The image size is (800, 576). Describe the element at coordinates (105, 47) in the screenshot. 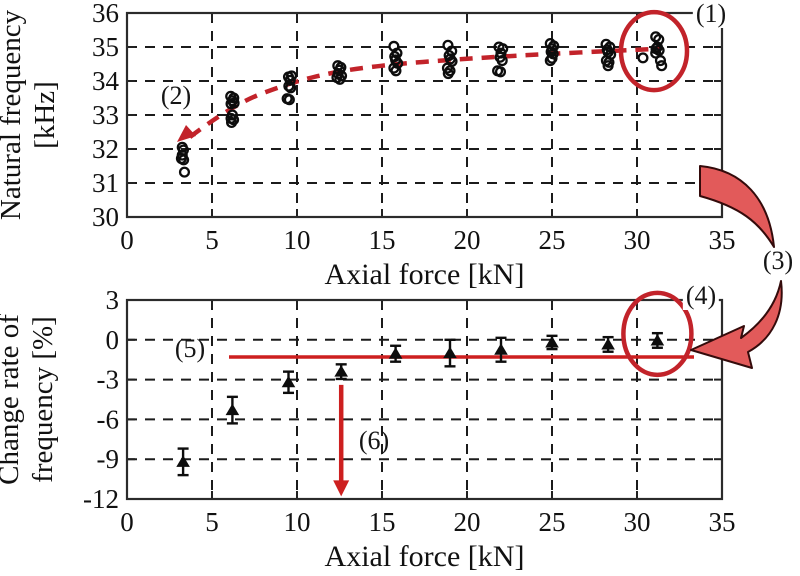

I see `y-tick-label: 35` at that location.